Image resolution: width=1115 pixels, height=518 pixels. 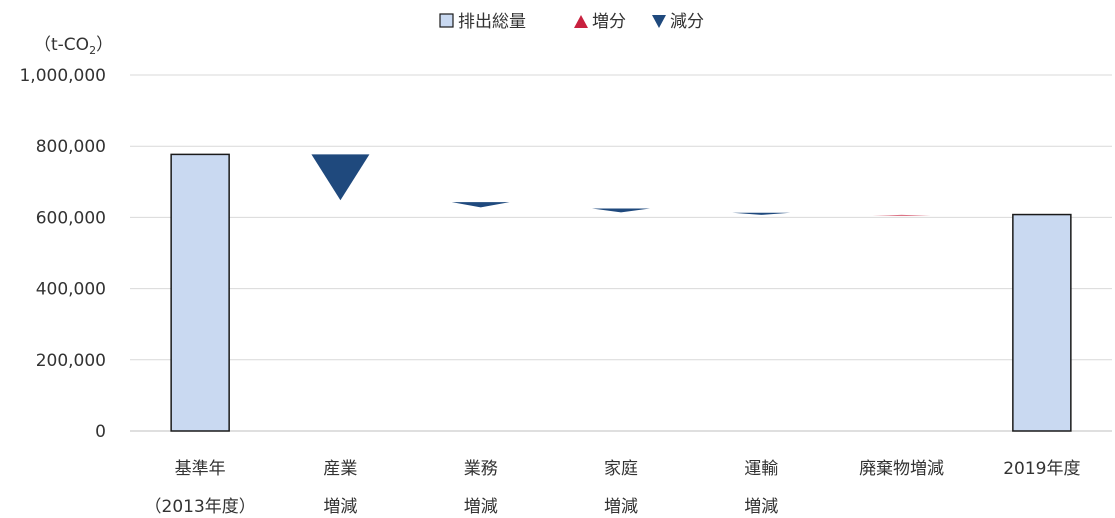 What do you see at coordinates (71, 290) in the screenshot?
I see `y-tick-label: 400,000` at bounding box center [71, 290].